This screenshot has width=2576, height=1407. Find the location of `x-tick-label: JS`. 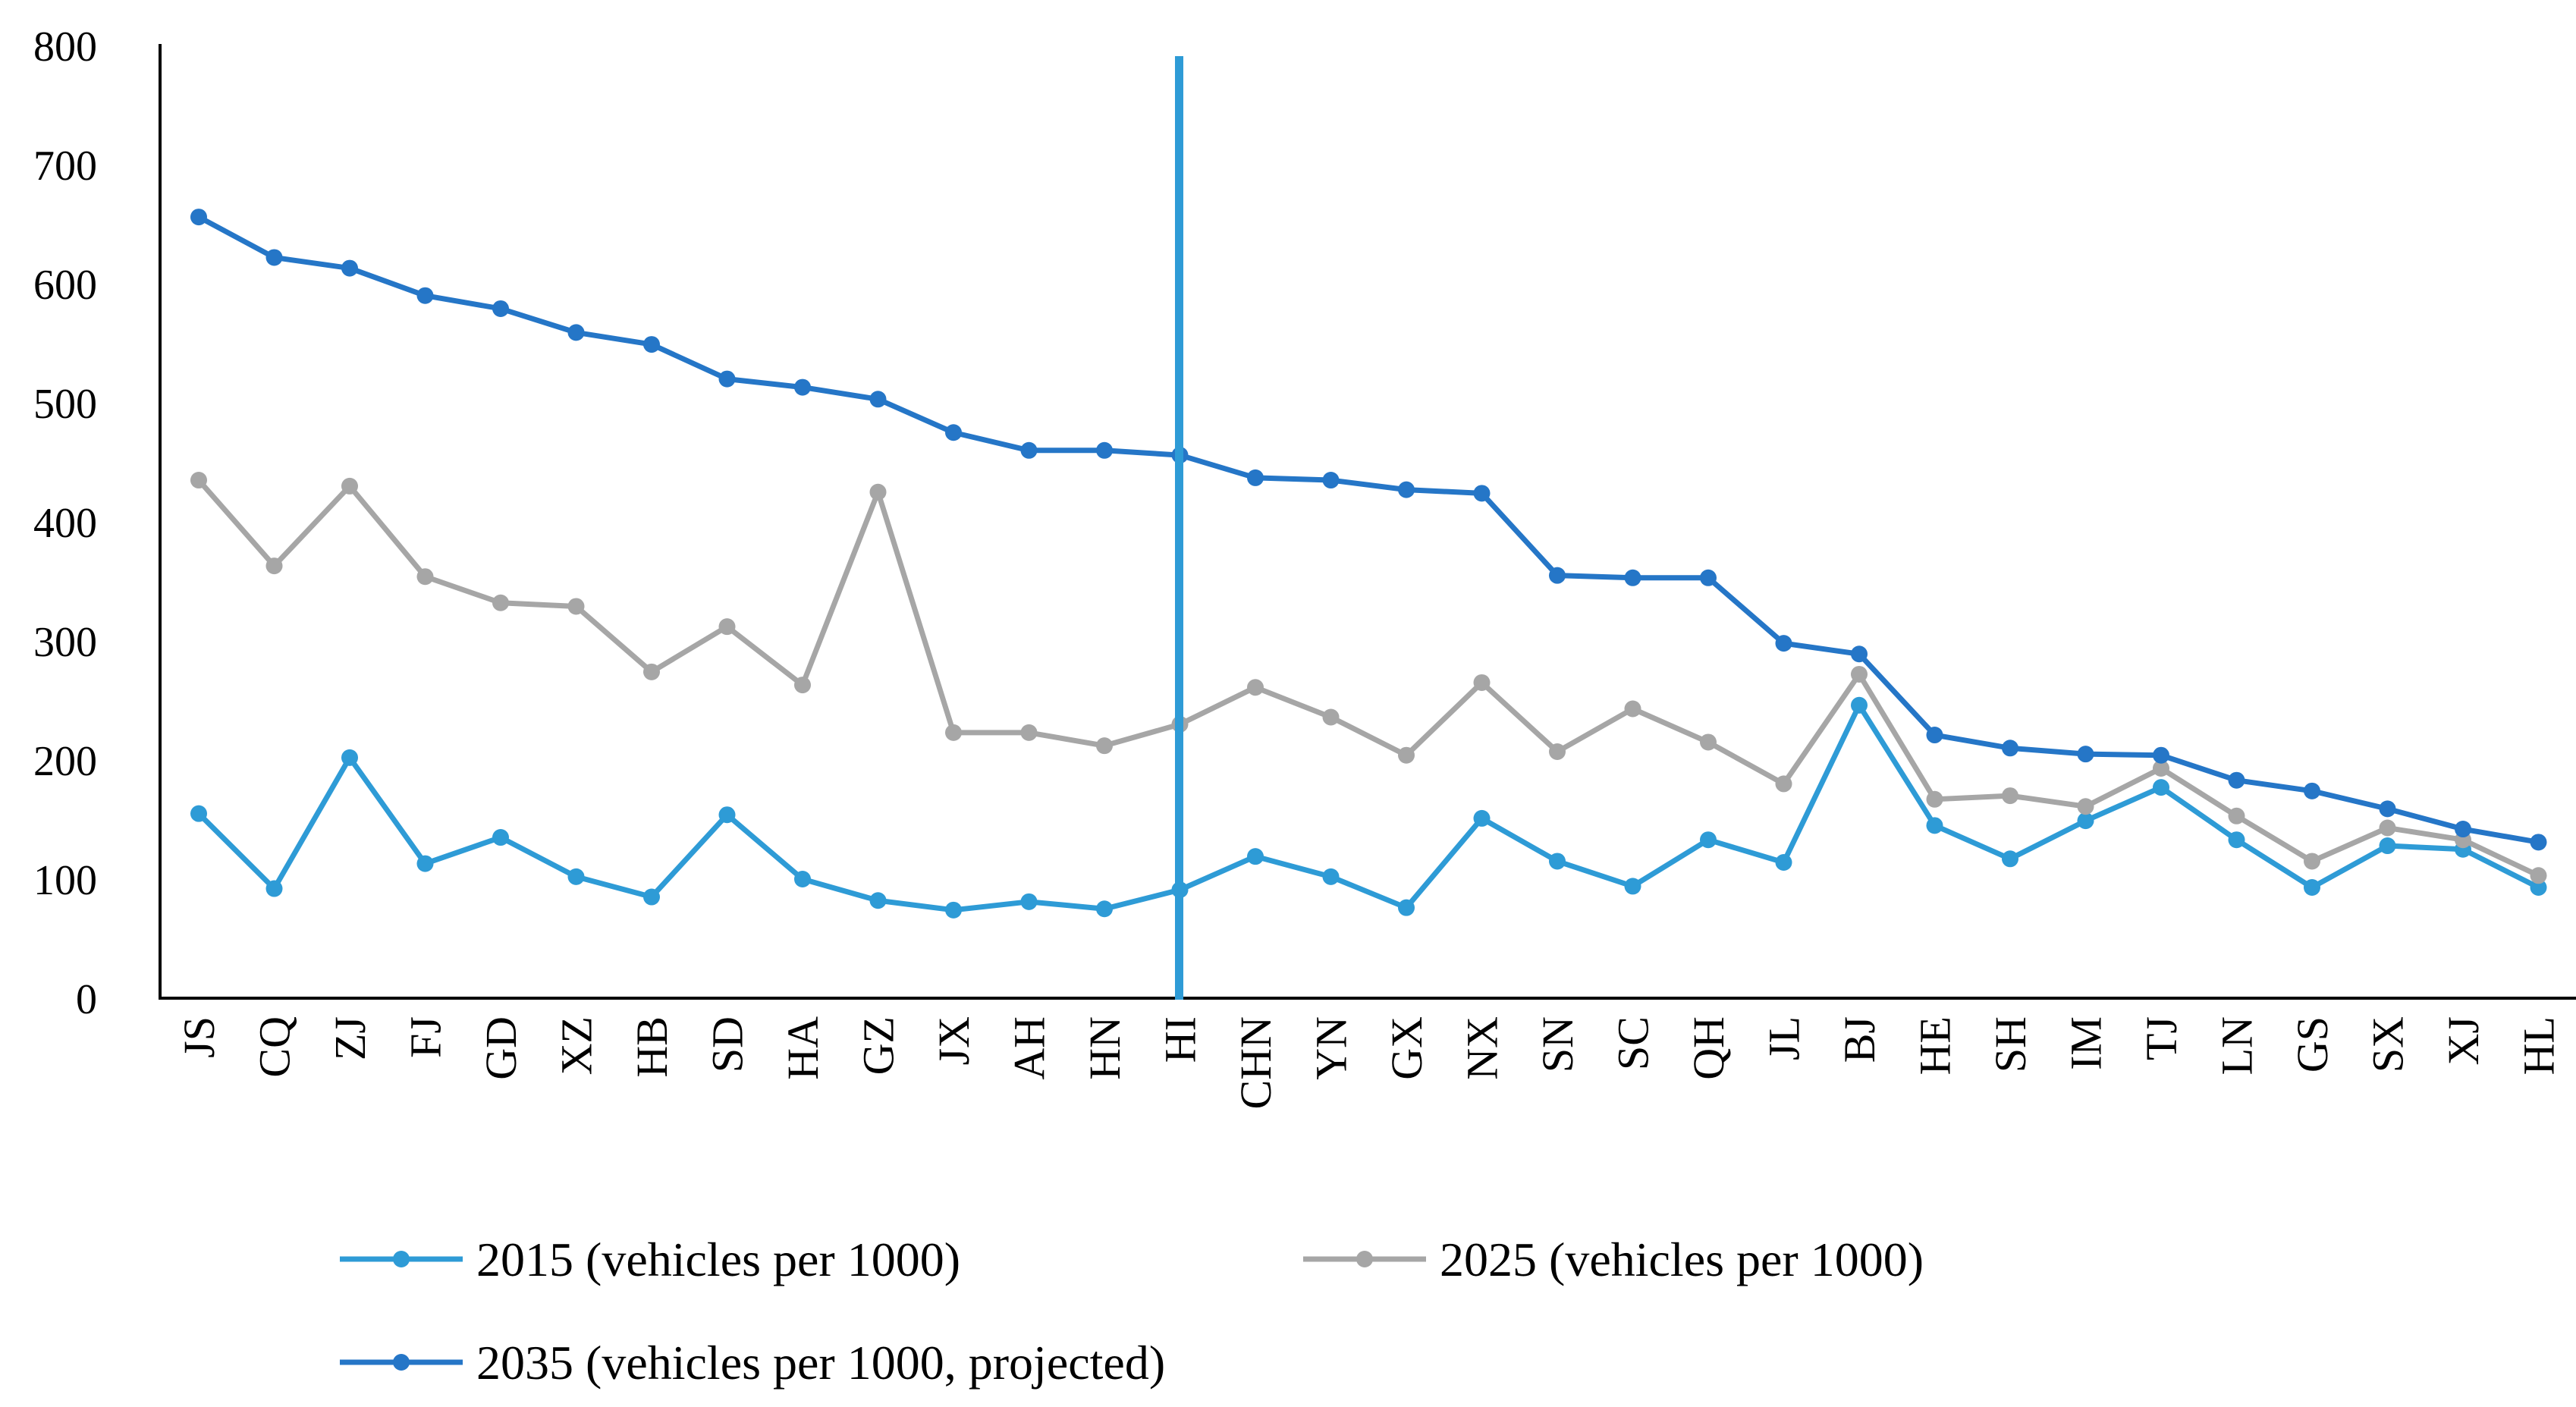

x-tick-label: JS is located at coordinates (199, 1037).